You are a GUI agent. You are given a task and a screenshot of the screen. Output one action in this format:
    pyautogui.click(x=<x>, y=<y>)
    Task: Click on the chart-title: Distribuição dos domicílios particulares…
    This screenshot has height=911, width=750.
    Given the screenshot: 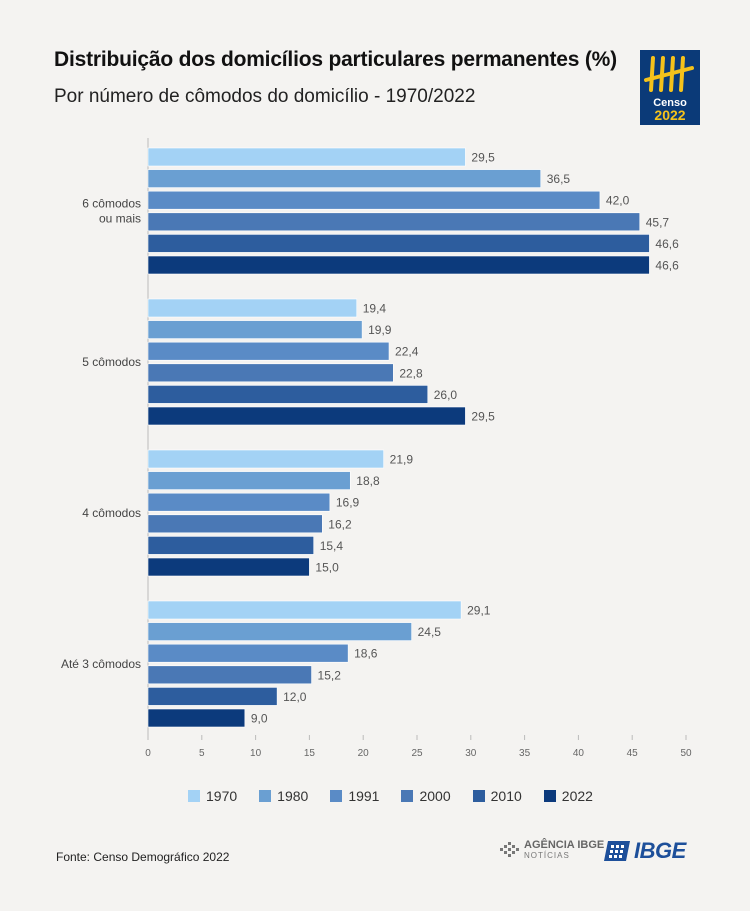 What is the action you would take?
    pyautogui.click(x=335, y=59)
    